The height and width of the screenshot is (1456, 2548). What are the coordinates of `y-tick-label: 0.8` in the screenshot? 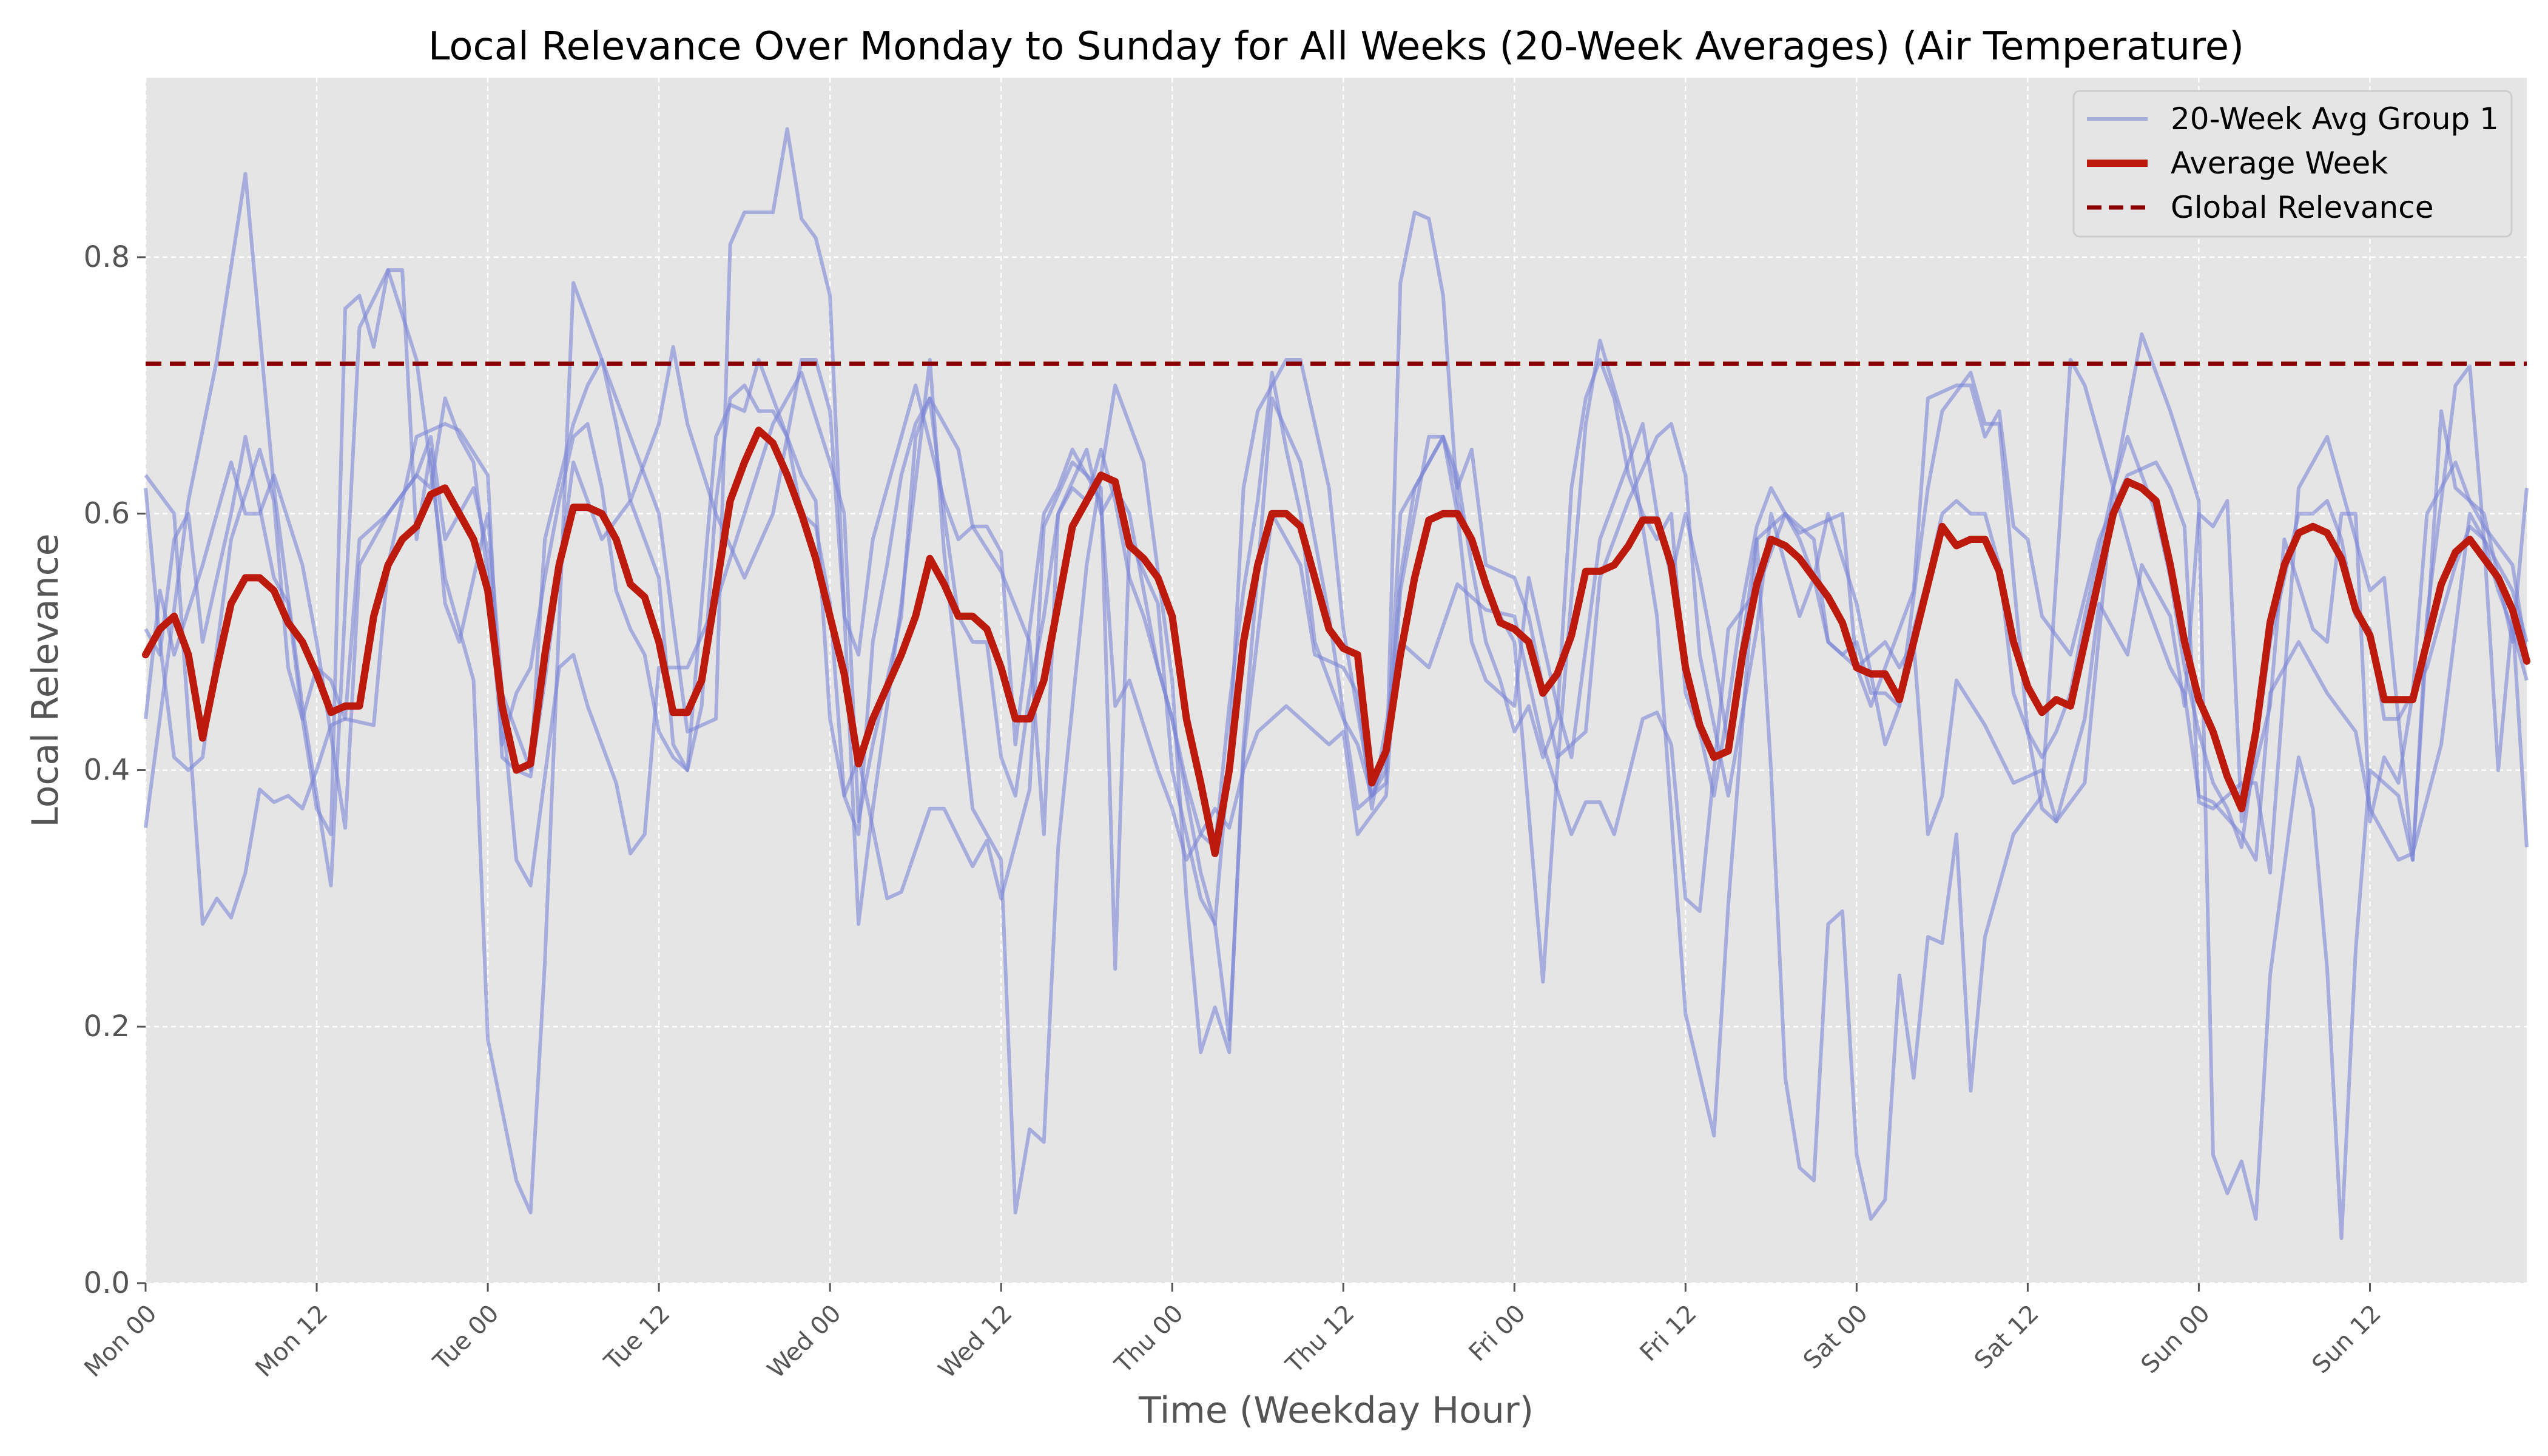 It's located at (107, 257).